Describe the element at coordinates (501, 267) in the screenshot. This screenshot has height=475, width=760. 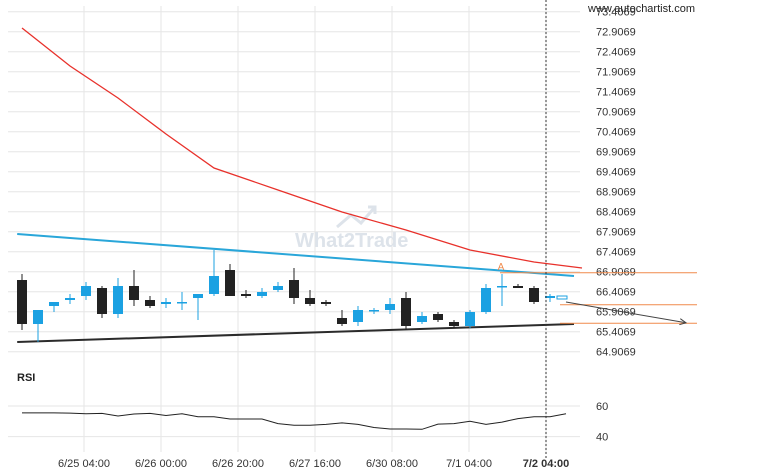
I see `pattern-label: A` at that location.